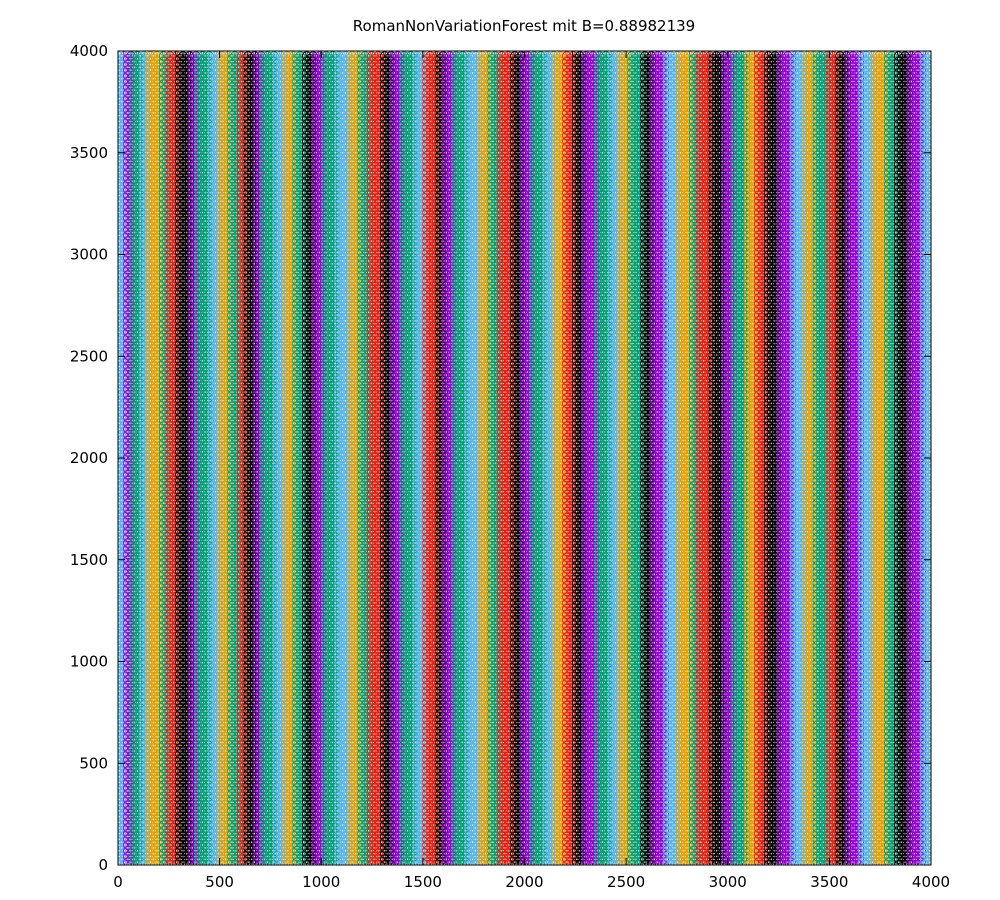 This screenshot has height=900, width=1000. I want to click on chart-title: RomanNonVariationForest mit B=0.88982139, so click(524, 26).